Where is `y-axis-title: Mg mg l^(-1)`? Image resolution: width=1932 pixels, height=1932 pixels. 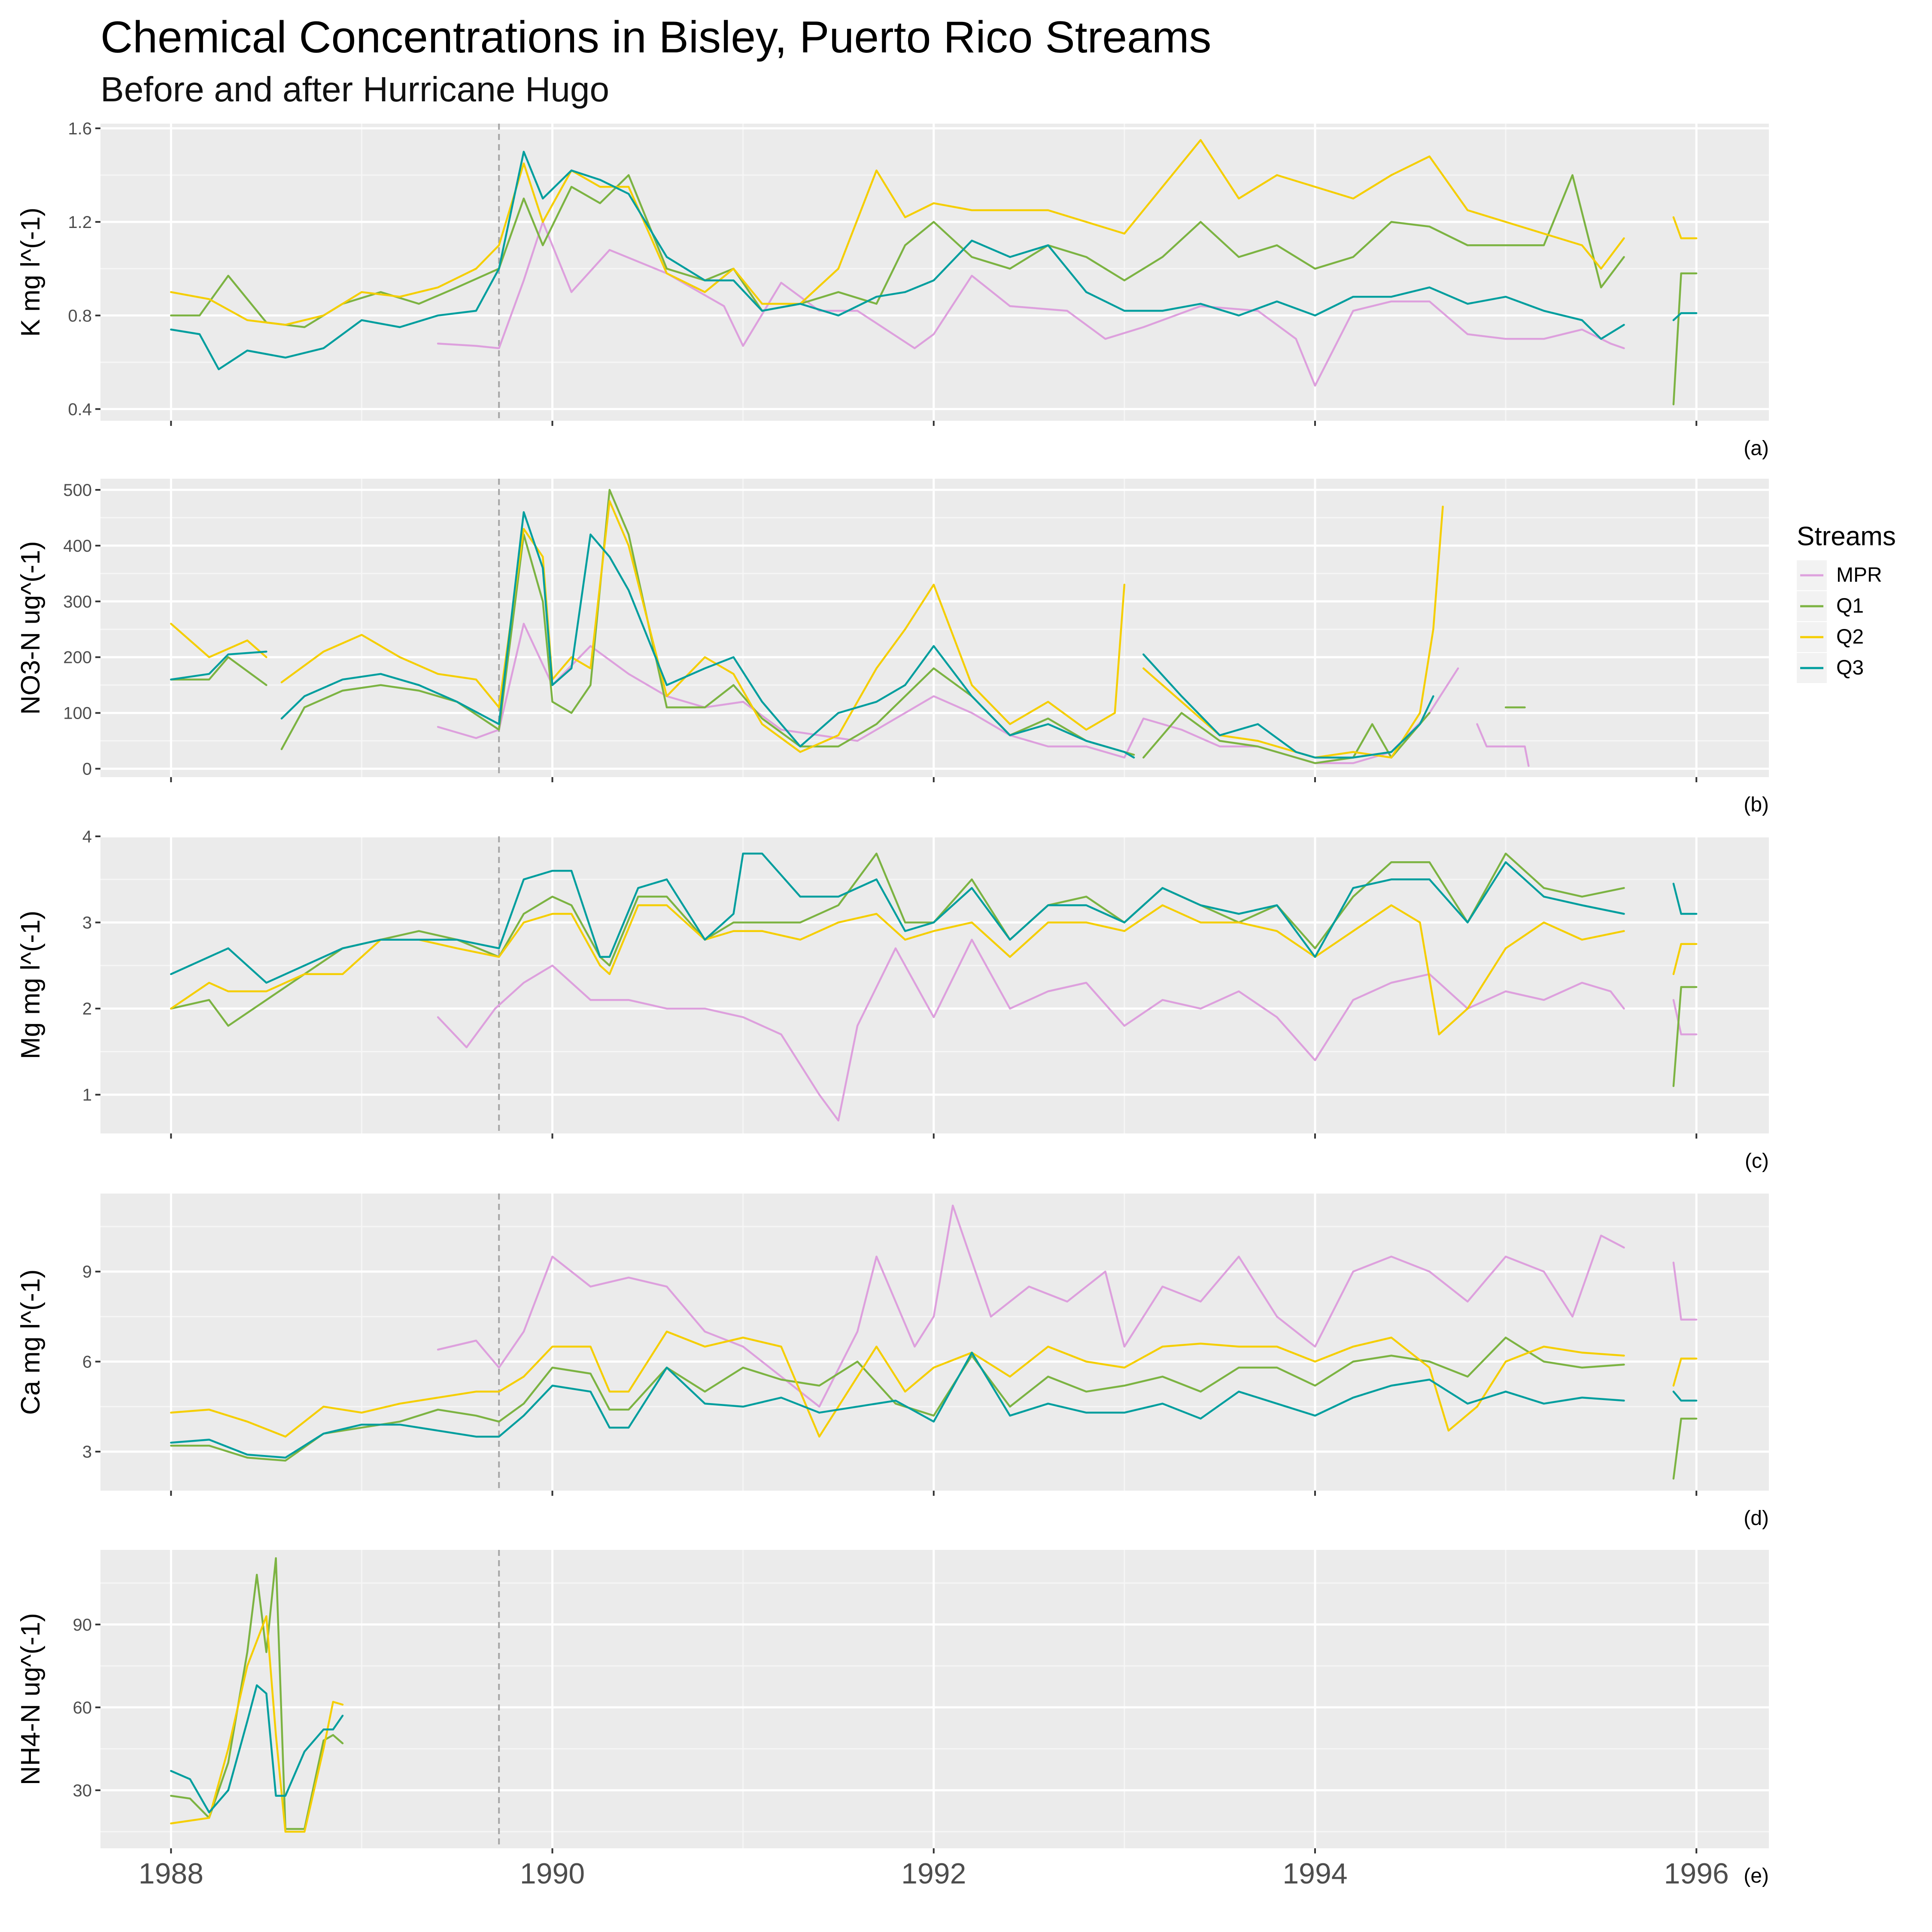 y-axis-title: Mg mg l^(-1) is located at coordinates (31, 985).